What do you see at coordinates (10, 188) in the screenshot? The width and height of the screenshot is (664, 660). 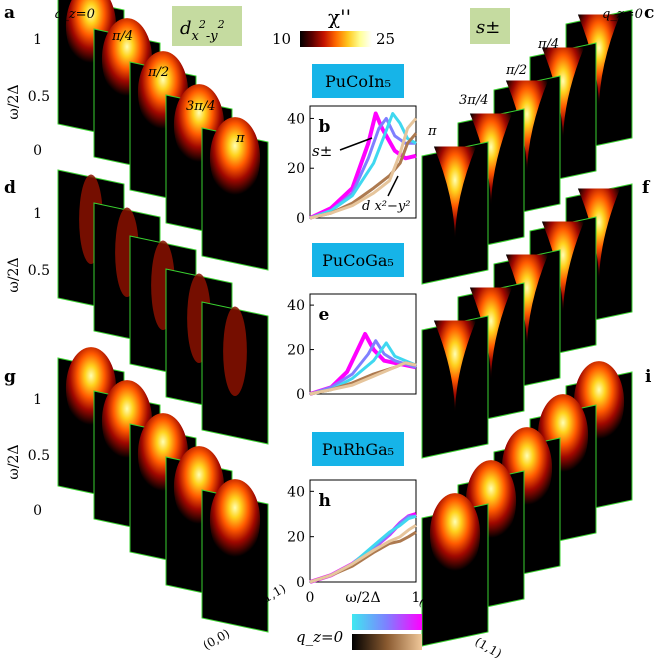 I see `panel-letter-d: d` at bounding box center [10, 188].